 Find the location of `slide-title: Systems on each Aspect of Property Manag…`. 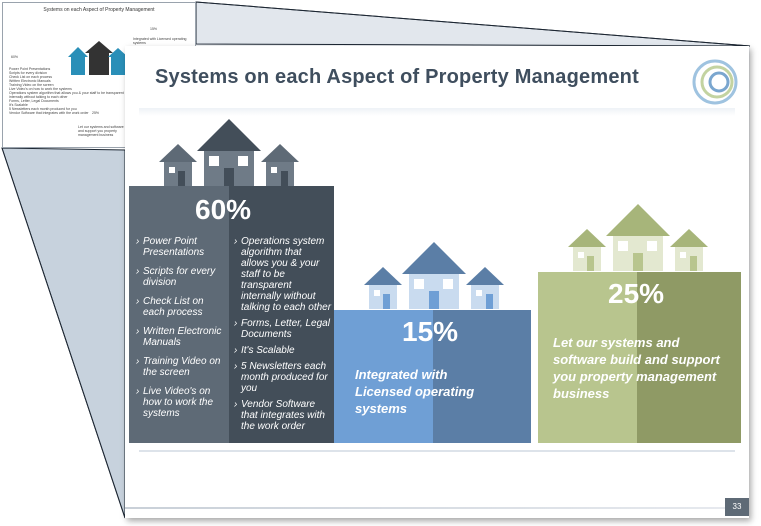

slide-title: Systems on each Aspect of Property Manag… is located at coordinates (397, 77).